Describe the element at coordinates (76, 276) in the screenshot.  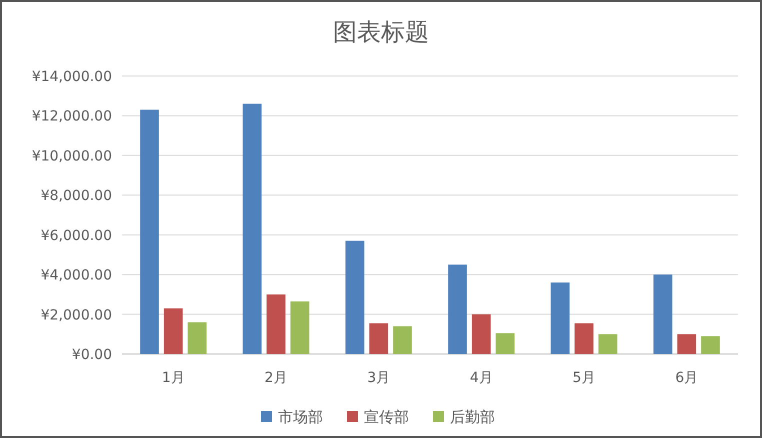
I see `y-tick-label: ¥4,000.00` at that location.